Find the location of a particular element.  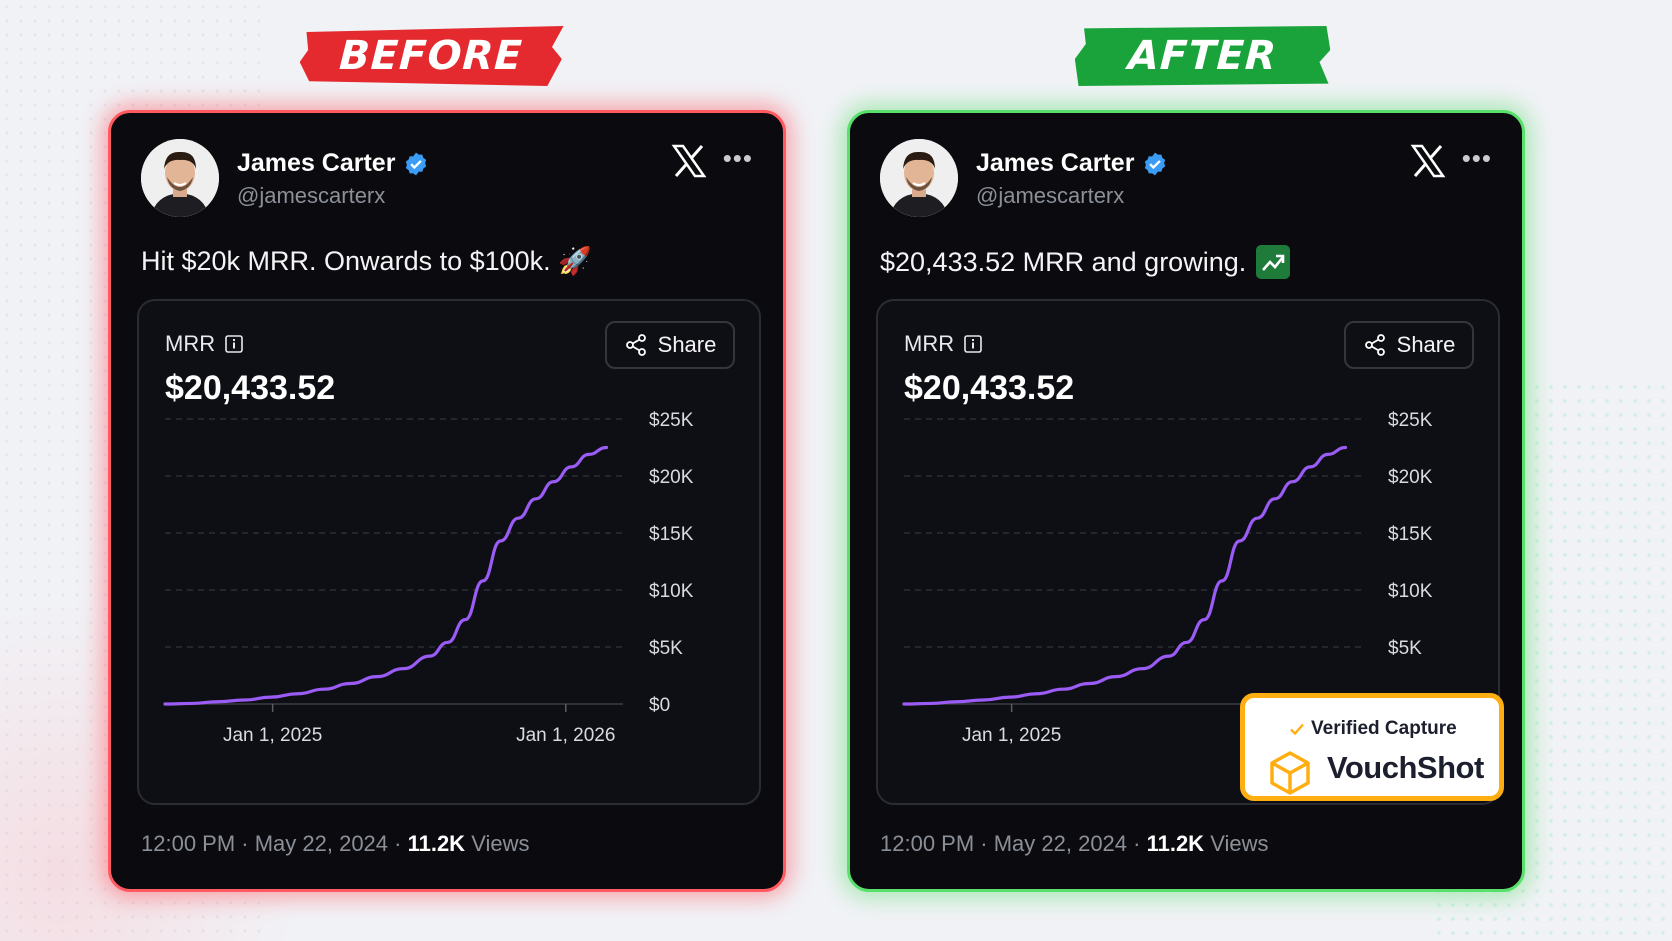

badge-top-row: Verified Capture is located at coordinates (1373, 729).